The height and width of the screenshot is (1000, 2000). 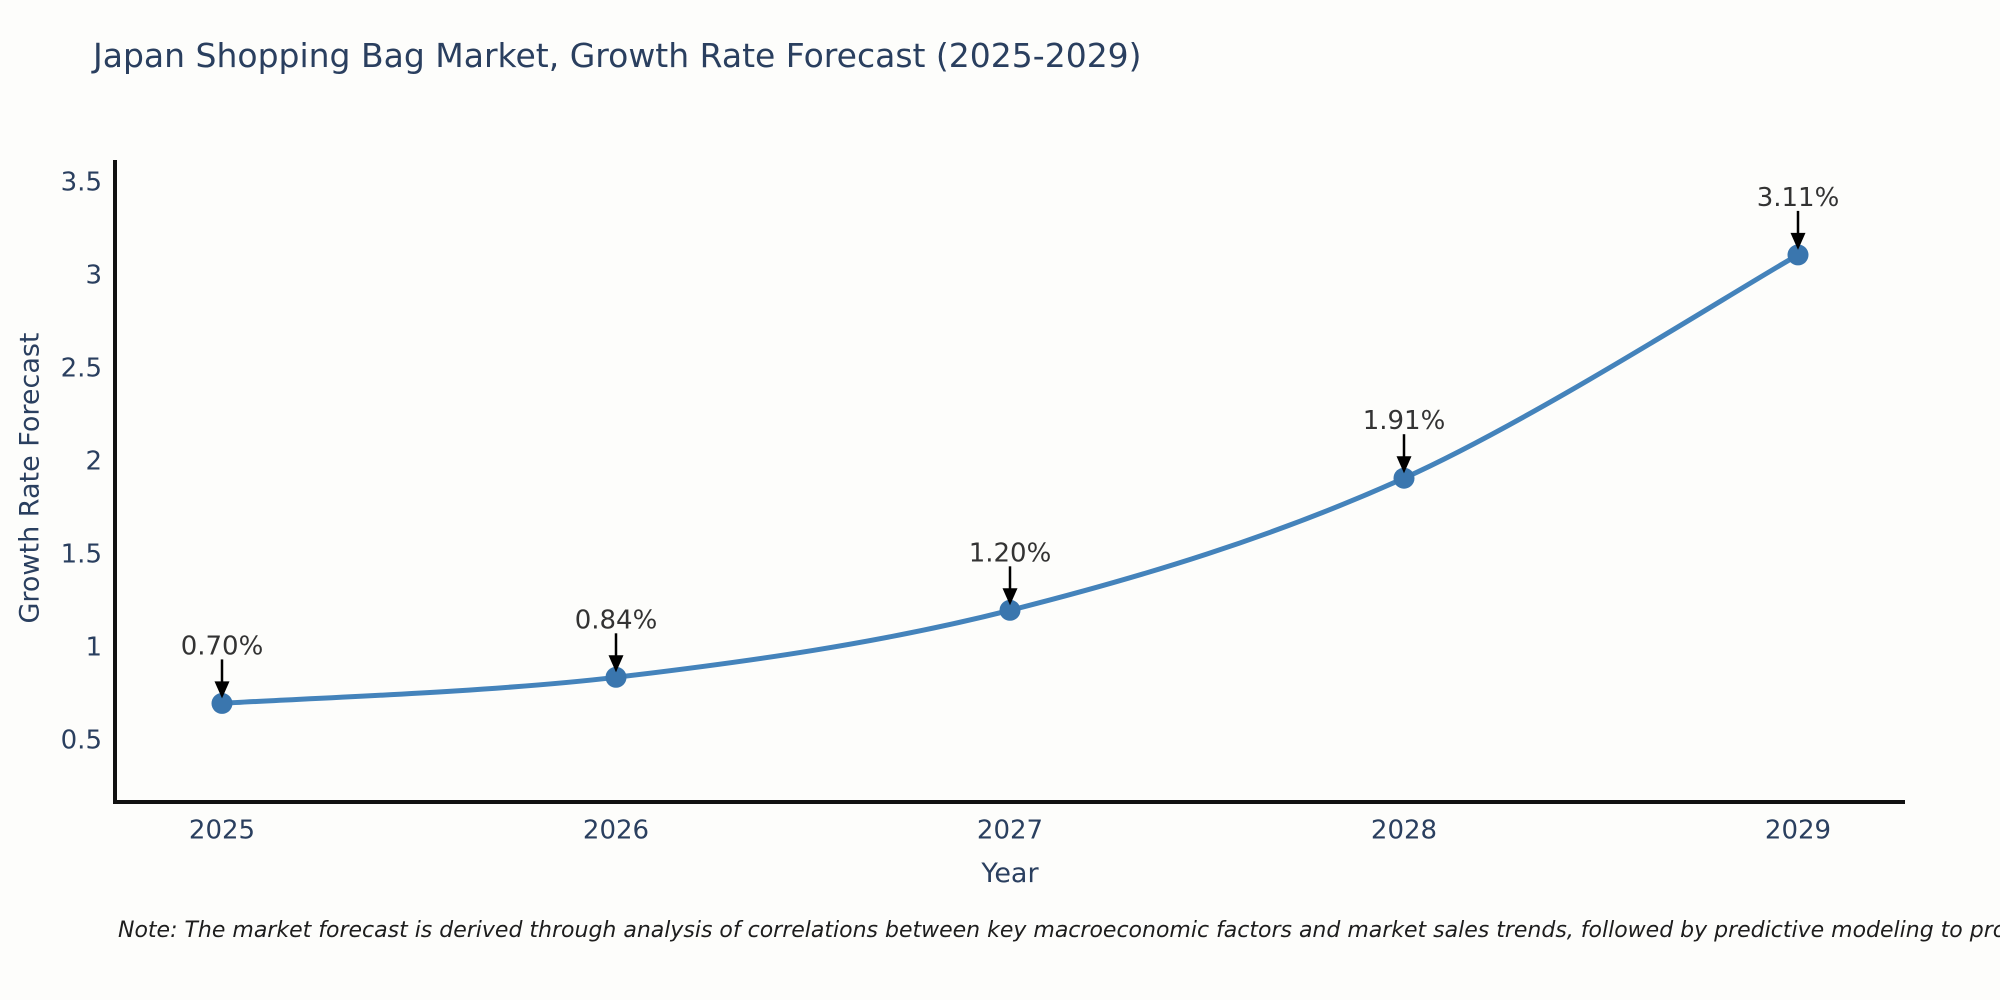 What do you see at coordinates (93, 648) in the screenshot?
I see `y-axis-tick-label: 1` at bounding box center [93, 648].